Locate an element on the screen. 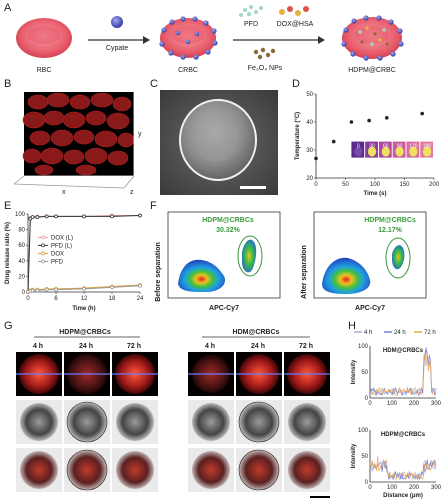 This screenshot has width=441, height=500. crbc-cell is located at coordinates (188, 38).